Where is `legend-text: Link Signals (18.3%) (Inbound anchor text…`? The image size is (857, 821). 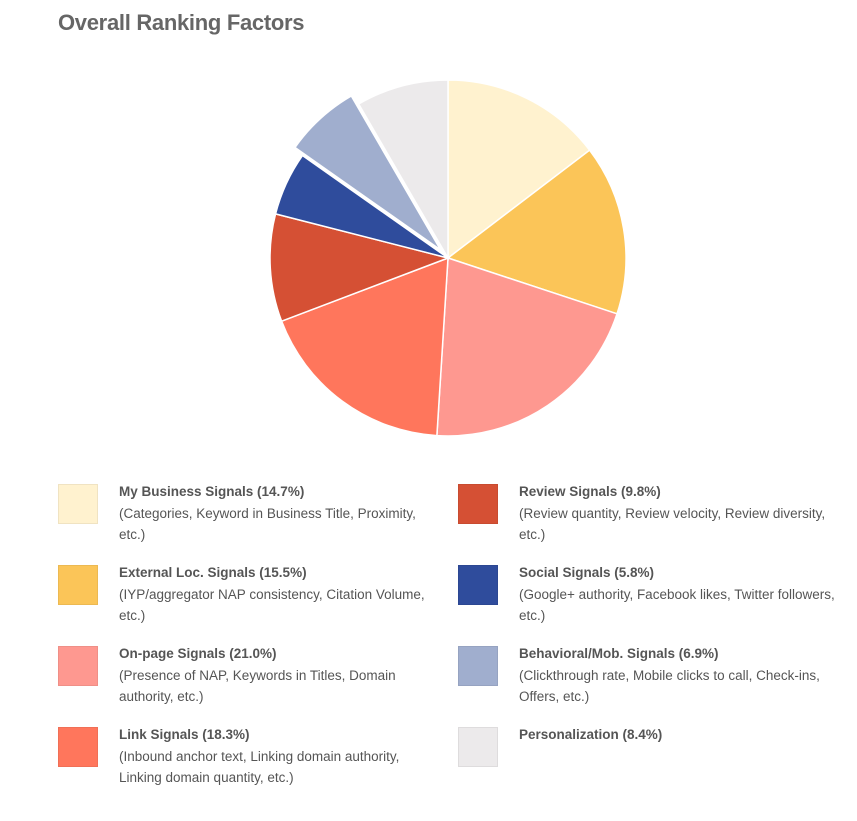
legend-text: Link Signals (18.3%) (Inbound anchor text… is located at coordinates (279, 756).